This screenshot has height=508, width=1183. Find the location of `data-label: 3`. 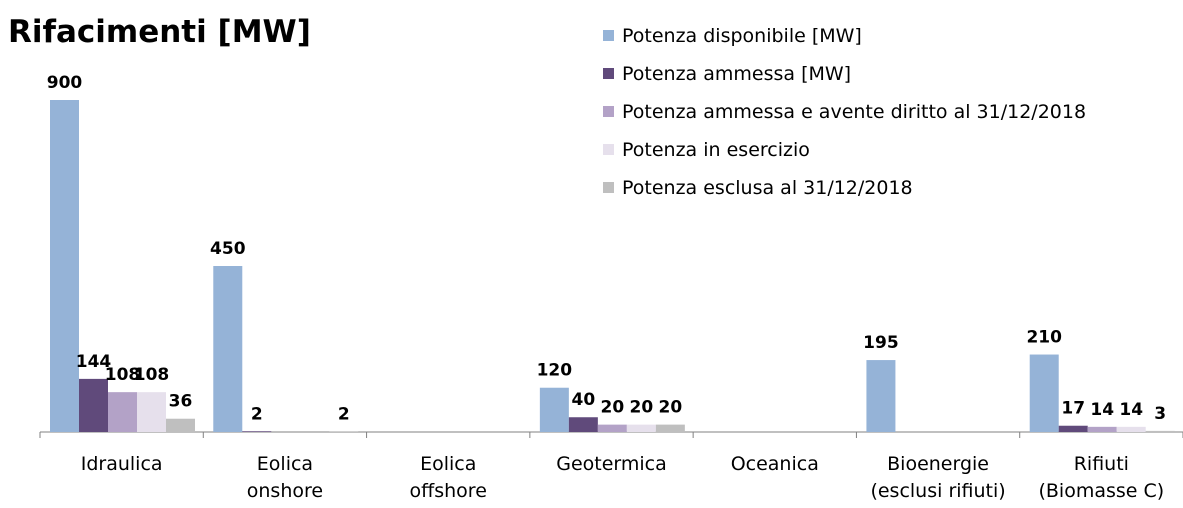

data-label: 3 is located at coordinates (1160, 414).